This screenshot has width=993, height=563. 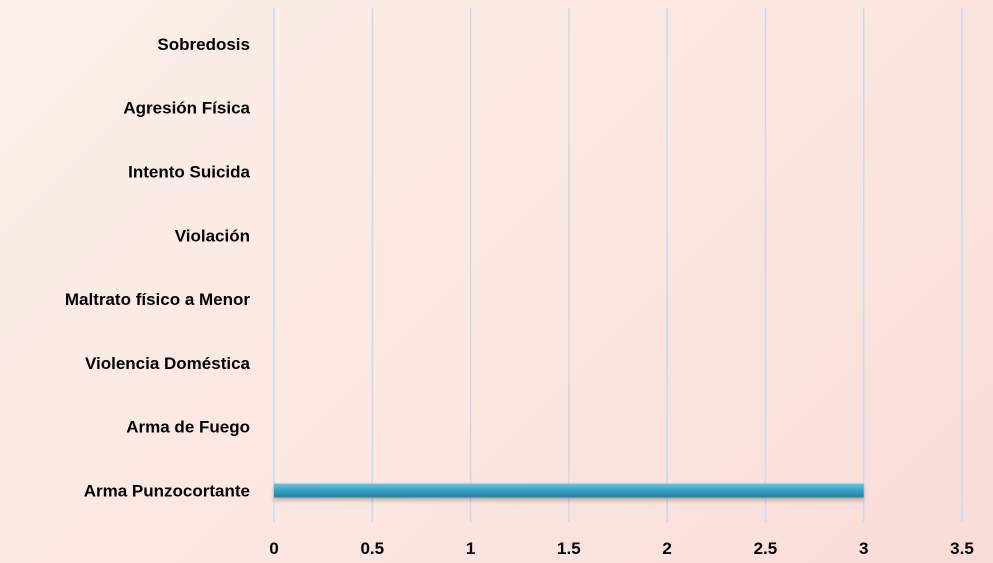 What do you see at coordinates (766, 548) in the screenshot?
I see `x-tick-label: 2.5` at bounding box center [766, 548].